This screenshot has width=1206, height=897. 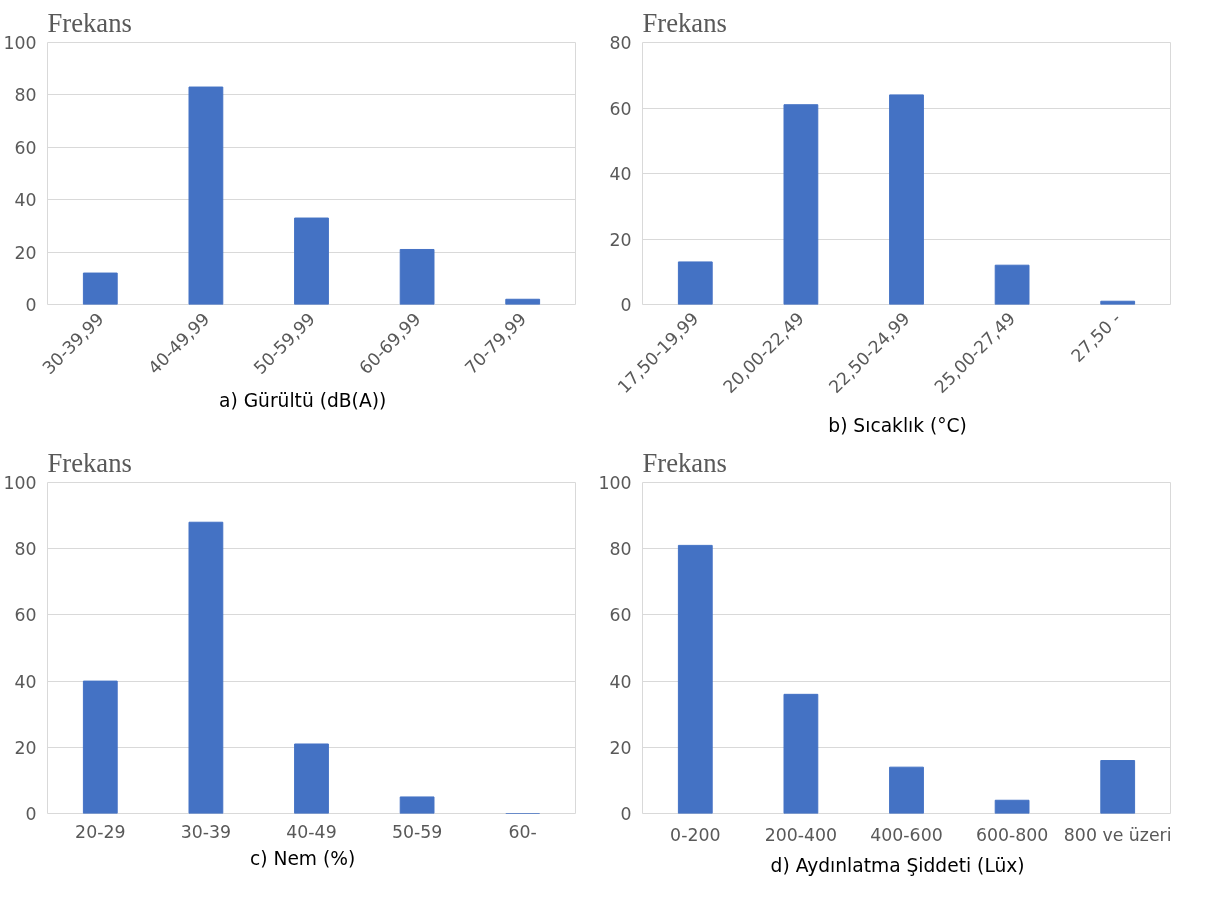 What do you see at coordinates (695, 834) in the screenshot?
I see `x-tick-label: 0-200` at bounding box center [695, 834].